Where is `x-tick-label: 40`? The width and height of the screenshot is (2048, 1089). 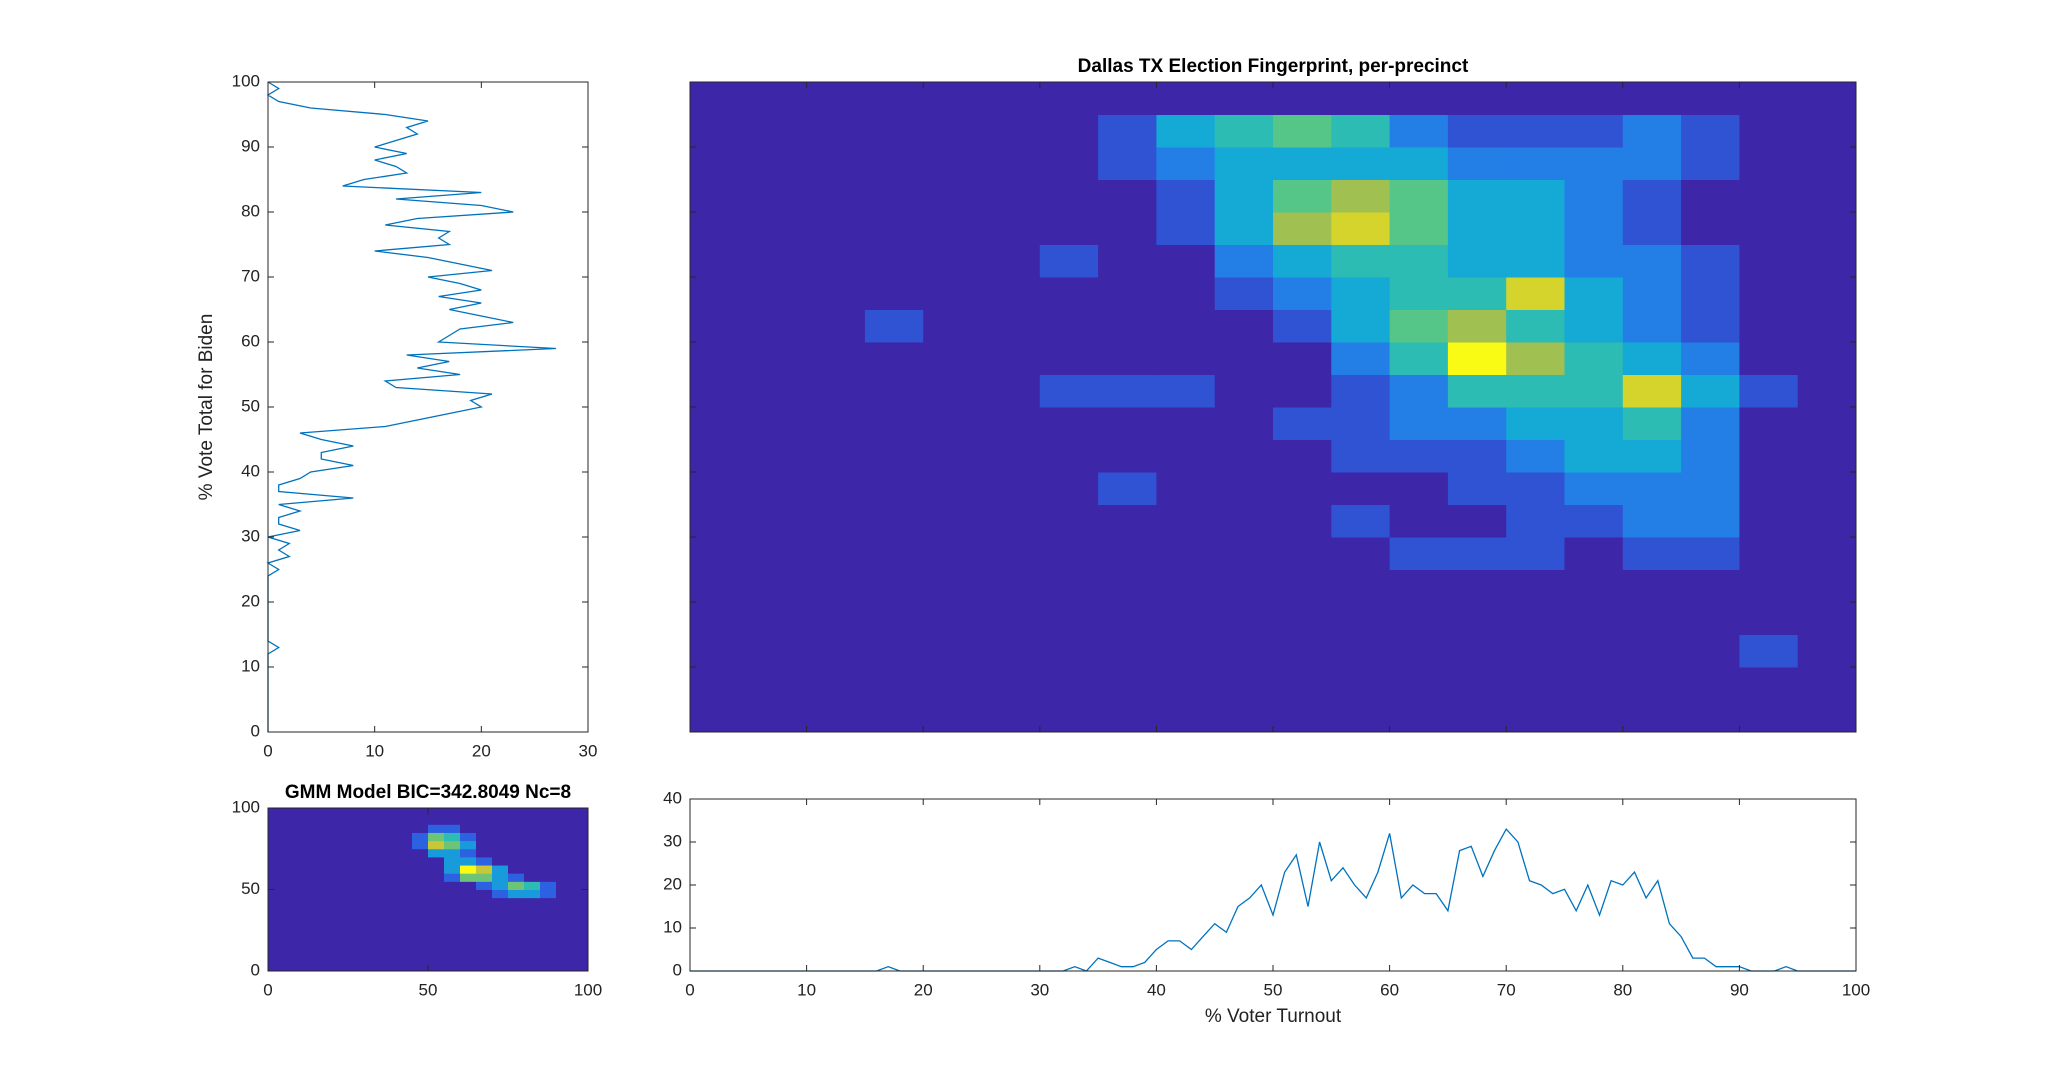 x-tick-label: 40 is located at coordinates (1156, 989).